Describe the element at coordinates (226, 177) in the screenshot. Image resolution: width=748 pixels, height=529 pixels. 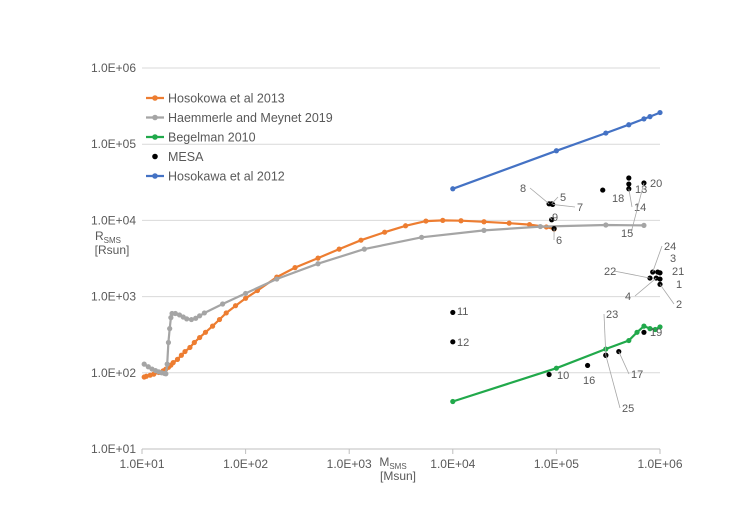
I see `legend-label: Hosokawa et al 2012` at that location.